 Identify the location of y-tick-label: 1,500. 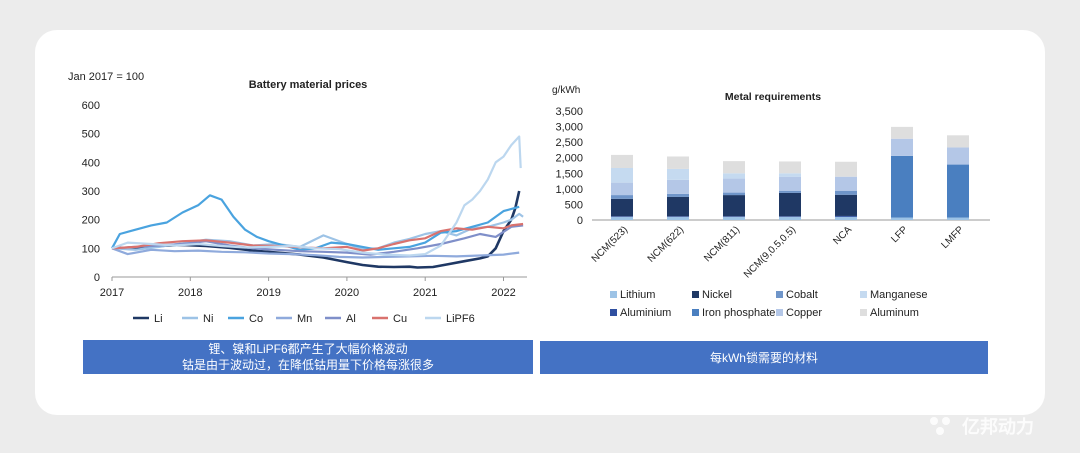
(569, 174).